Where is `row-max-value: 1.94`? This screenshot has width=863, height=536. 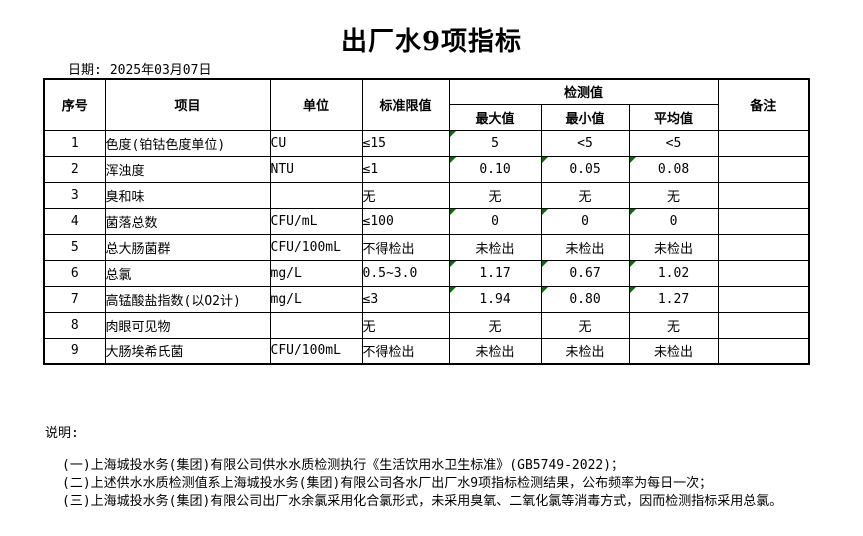
row-max-value: 1.94 is located at coordinates (495, 299).